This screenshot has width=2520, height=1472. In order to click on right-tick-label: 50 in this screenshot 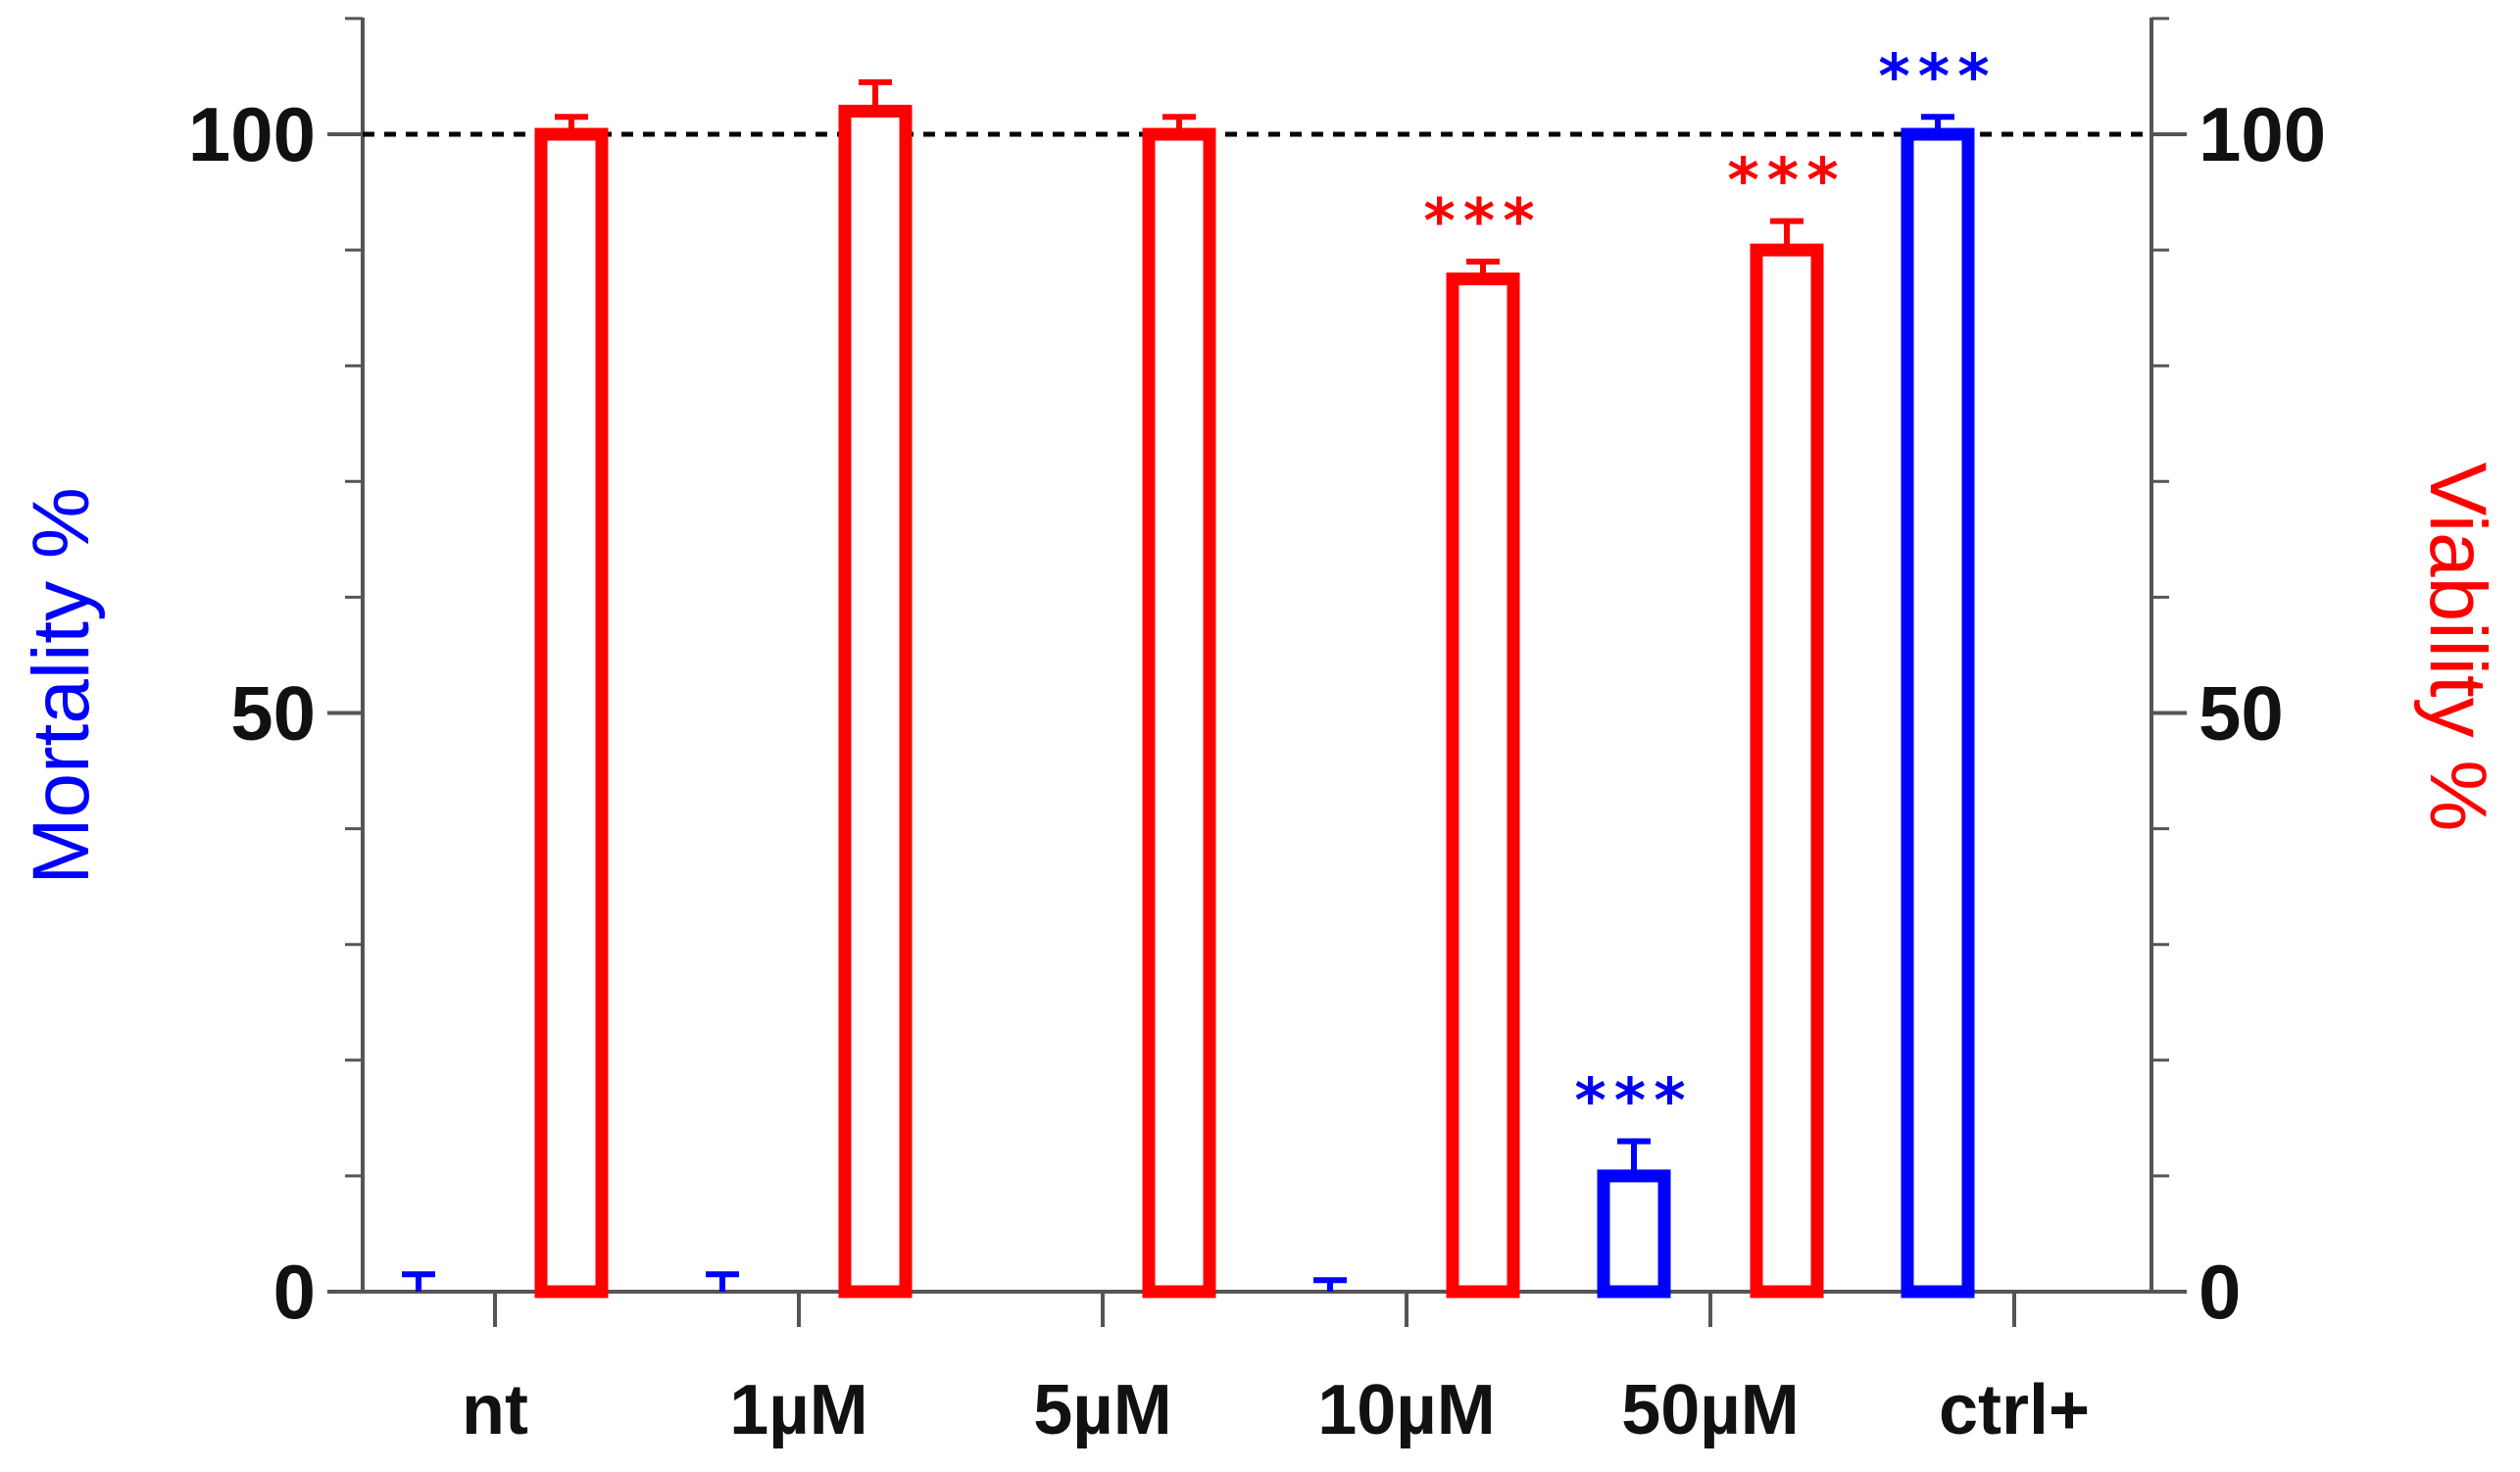, I will do `click(2241, 713)`.